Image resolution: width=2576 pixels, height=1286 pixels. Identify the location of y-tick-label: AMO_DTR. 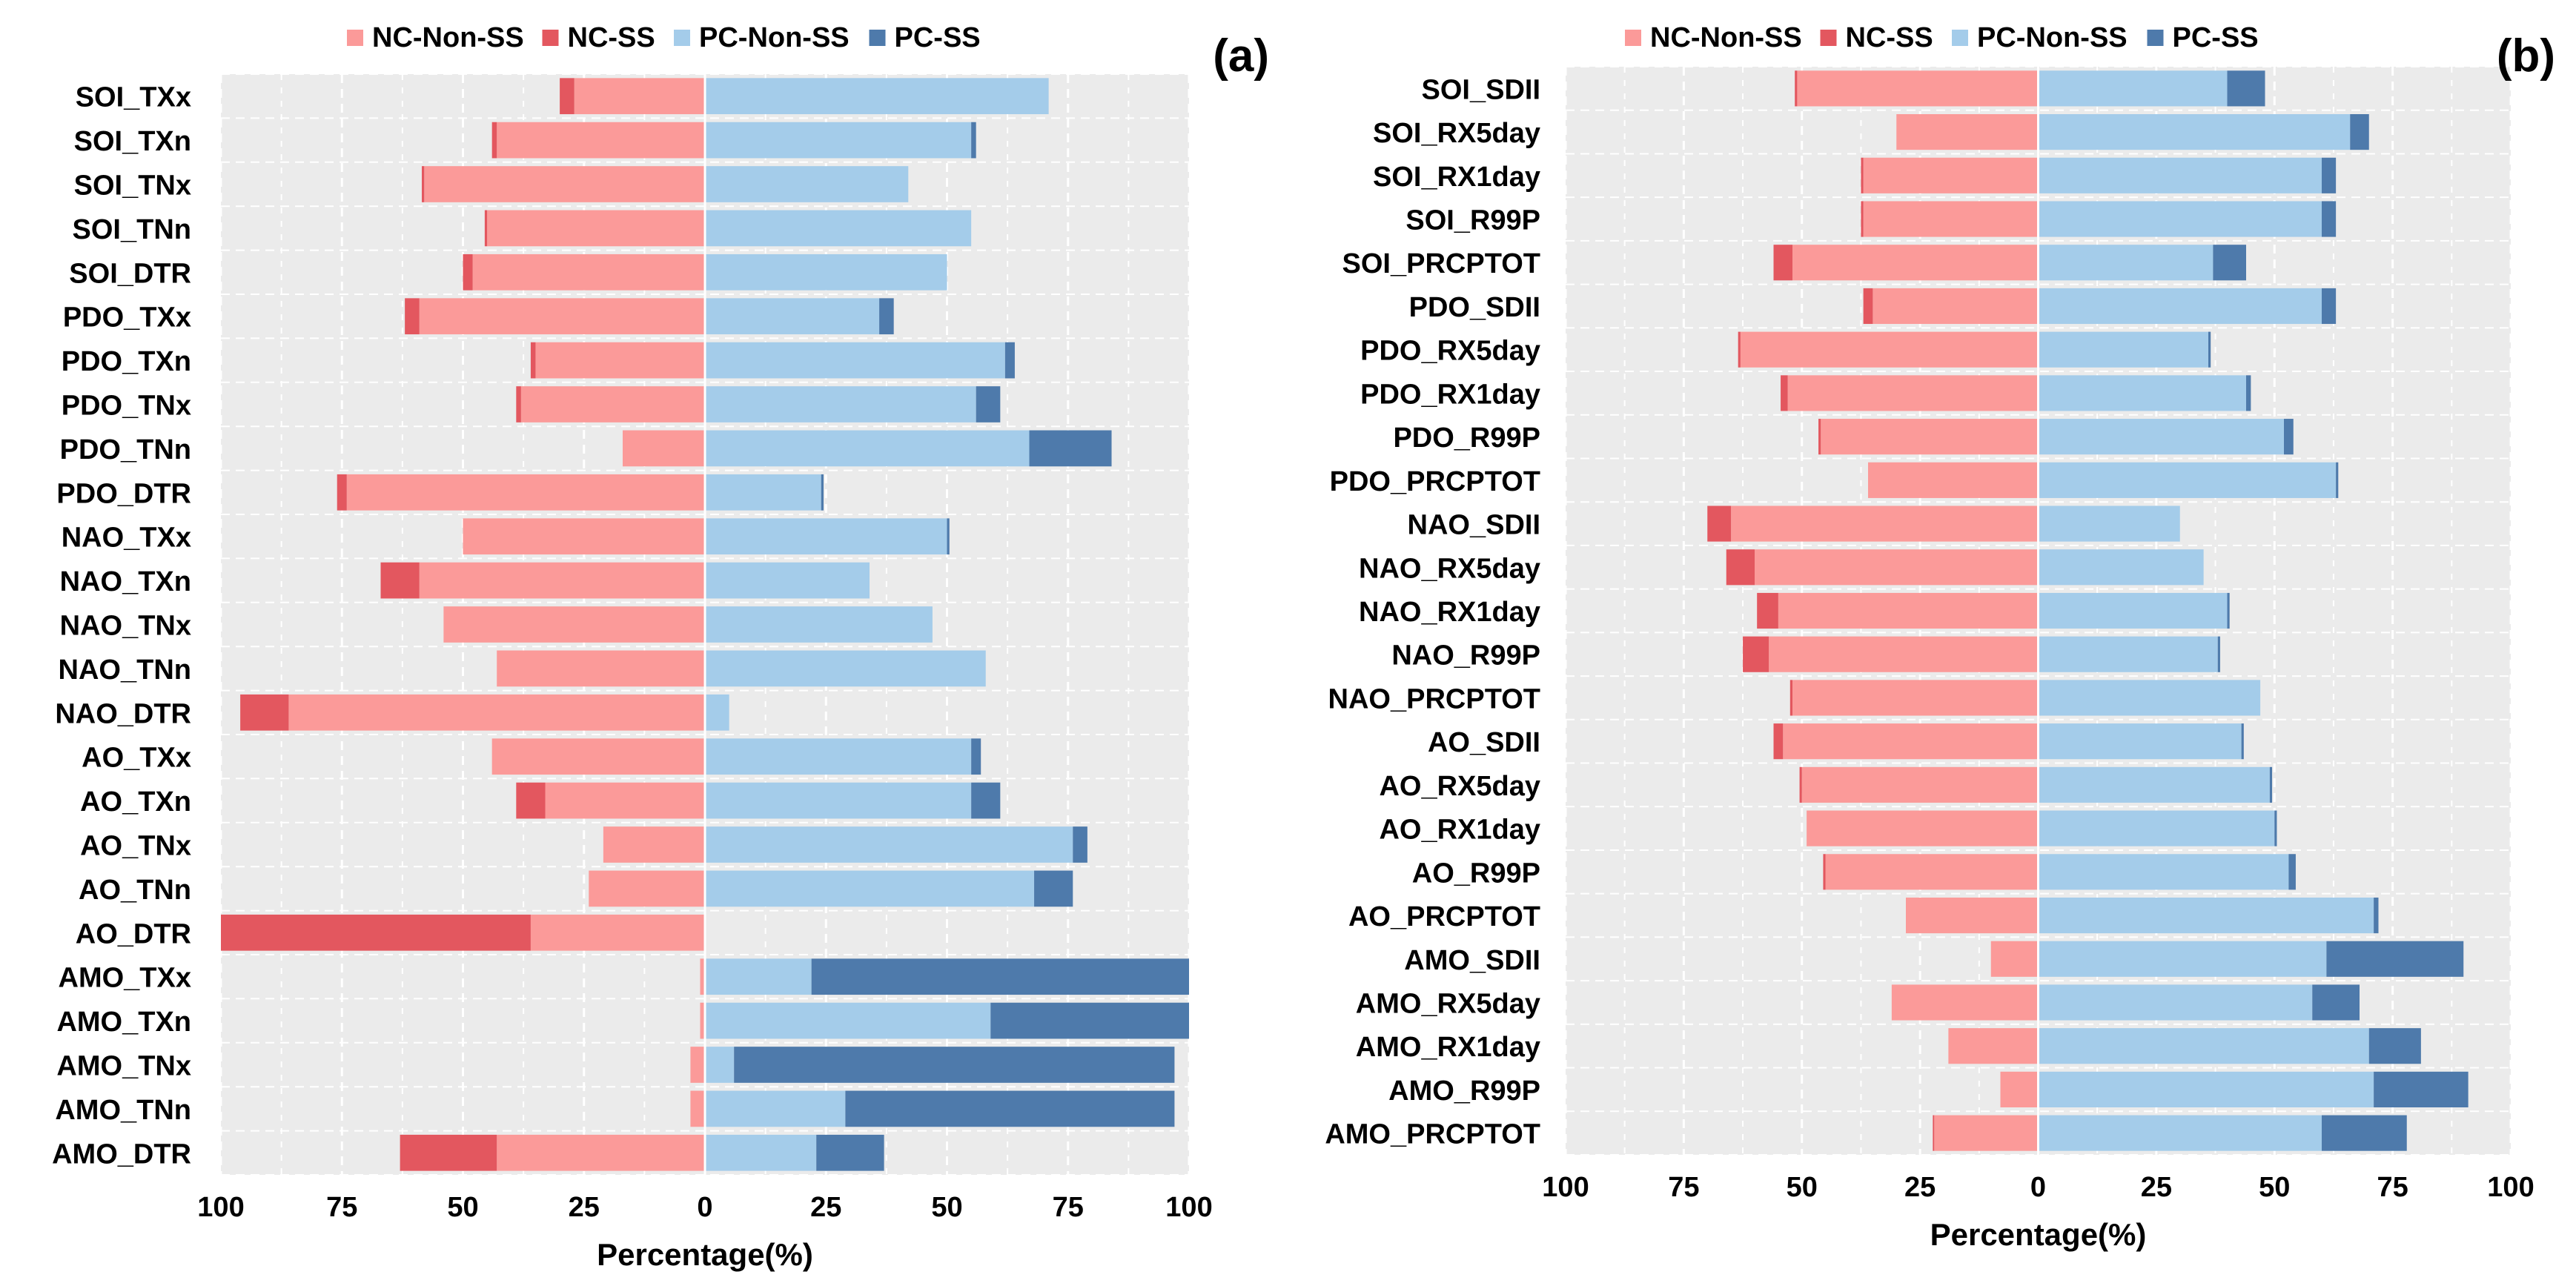
(121, 1154).